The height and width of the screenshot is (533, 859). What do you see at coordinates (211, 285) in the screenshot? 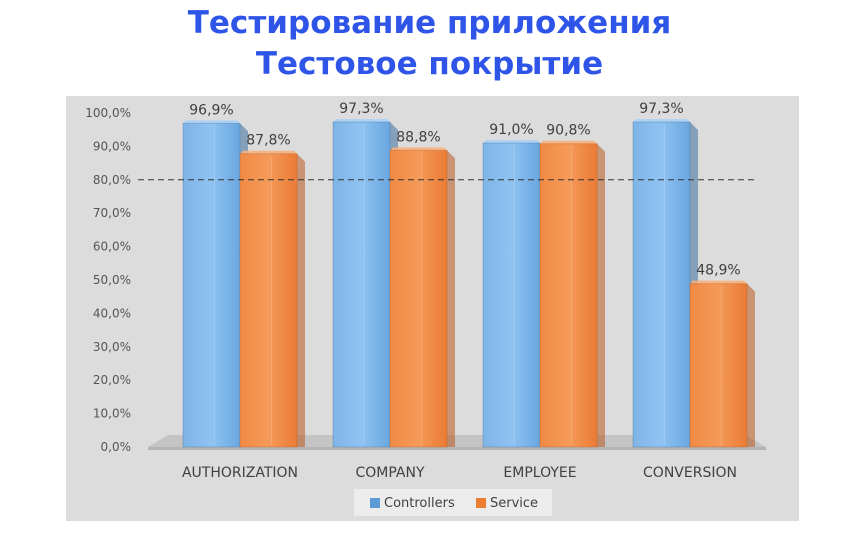
I see `bar-controllers-authorization` at bounding box center [211, 285].